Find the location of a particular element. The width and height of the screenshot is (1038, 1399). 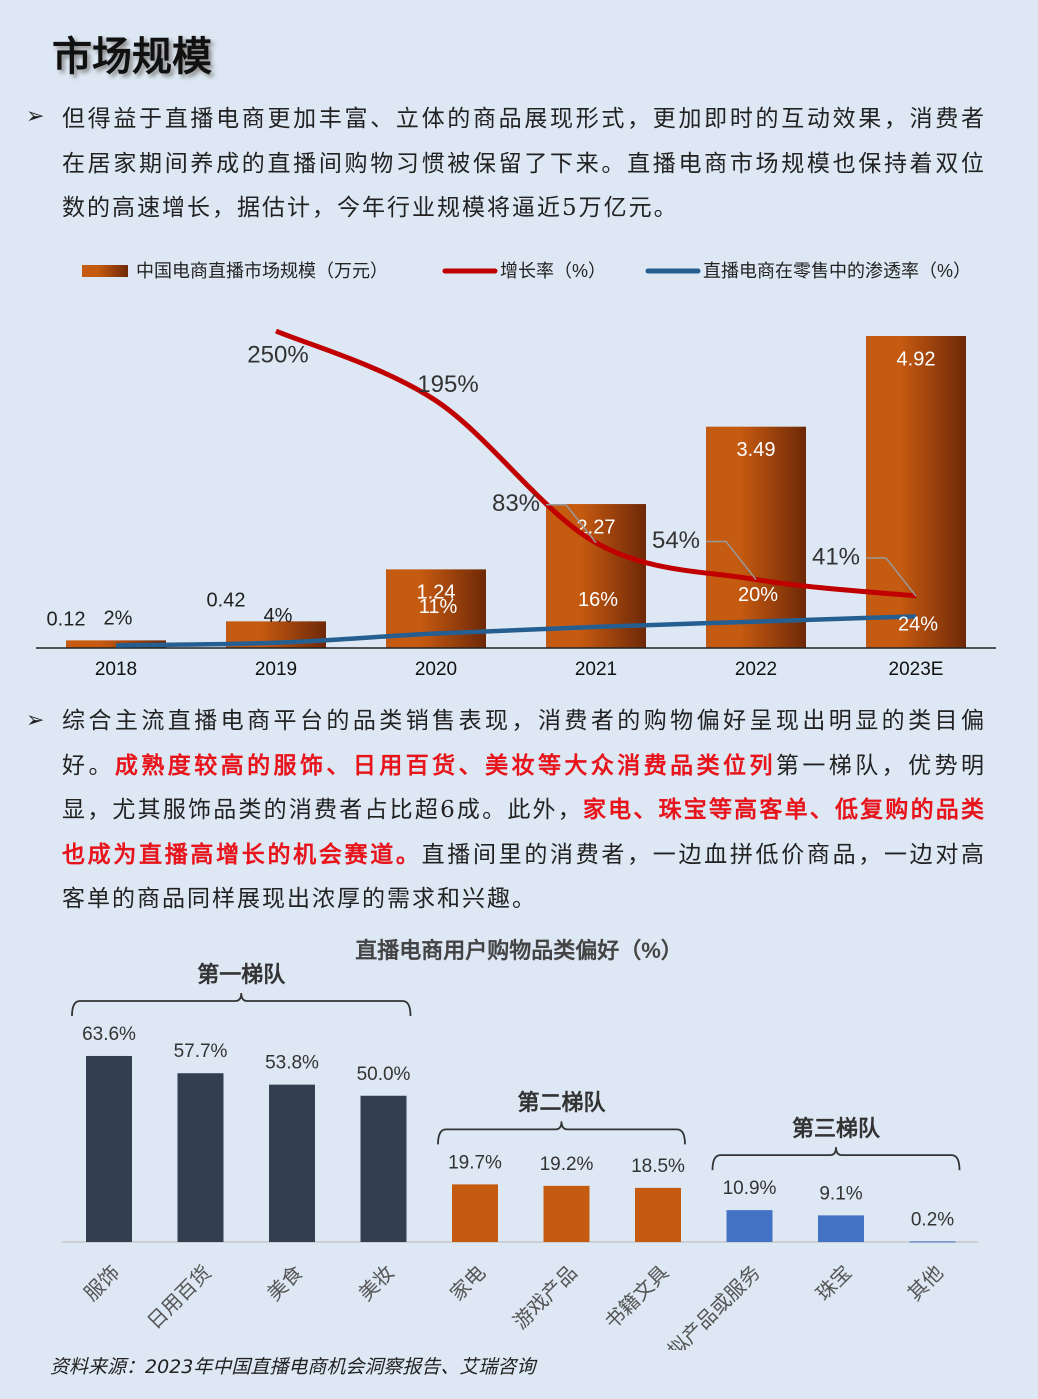

bar-value-label: 0.12 is located at coordinates (66, 620).